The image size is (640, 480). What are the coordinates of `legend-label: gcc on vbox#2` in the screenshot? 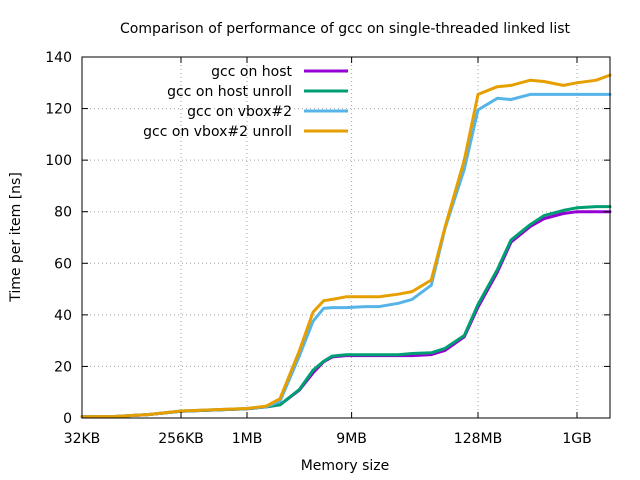 It's located at (239, 112).